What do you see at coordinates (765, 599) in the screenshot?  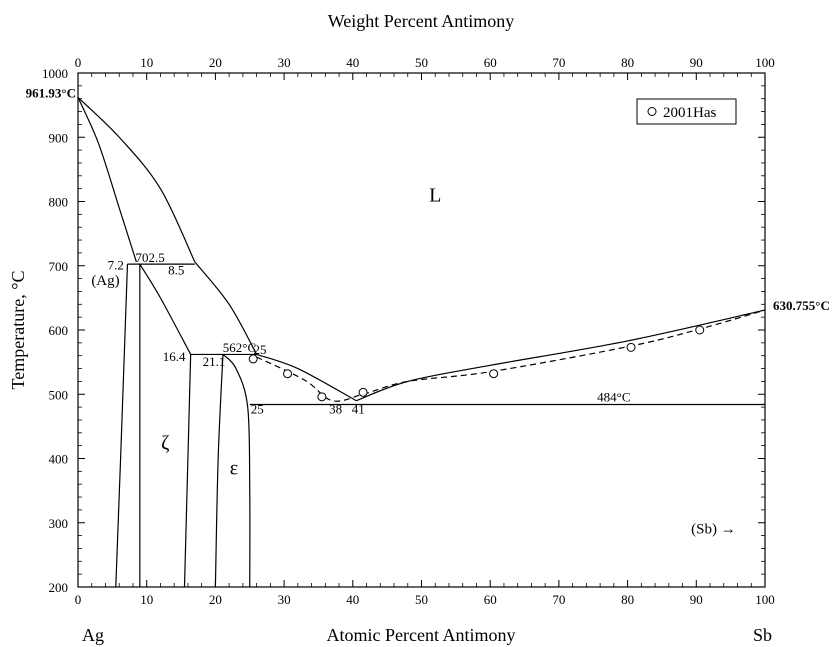 I see `x-tick-label: 100` at bounding box center [765, 599].